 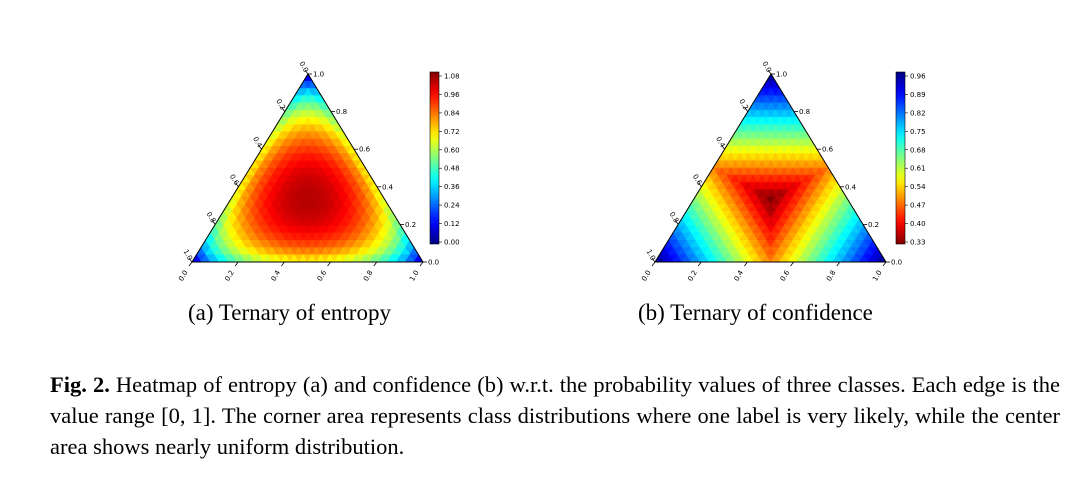 I want to click on subcaption-b: (b) Ternary of confidence, so click(x=755, y=312).